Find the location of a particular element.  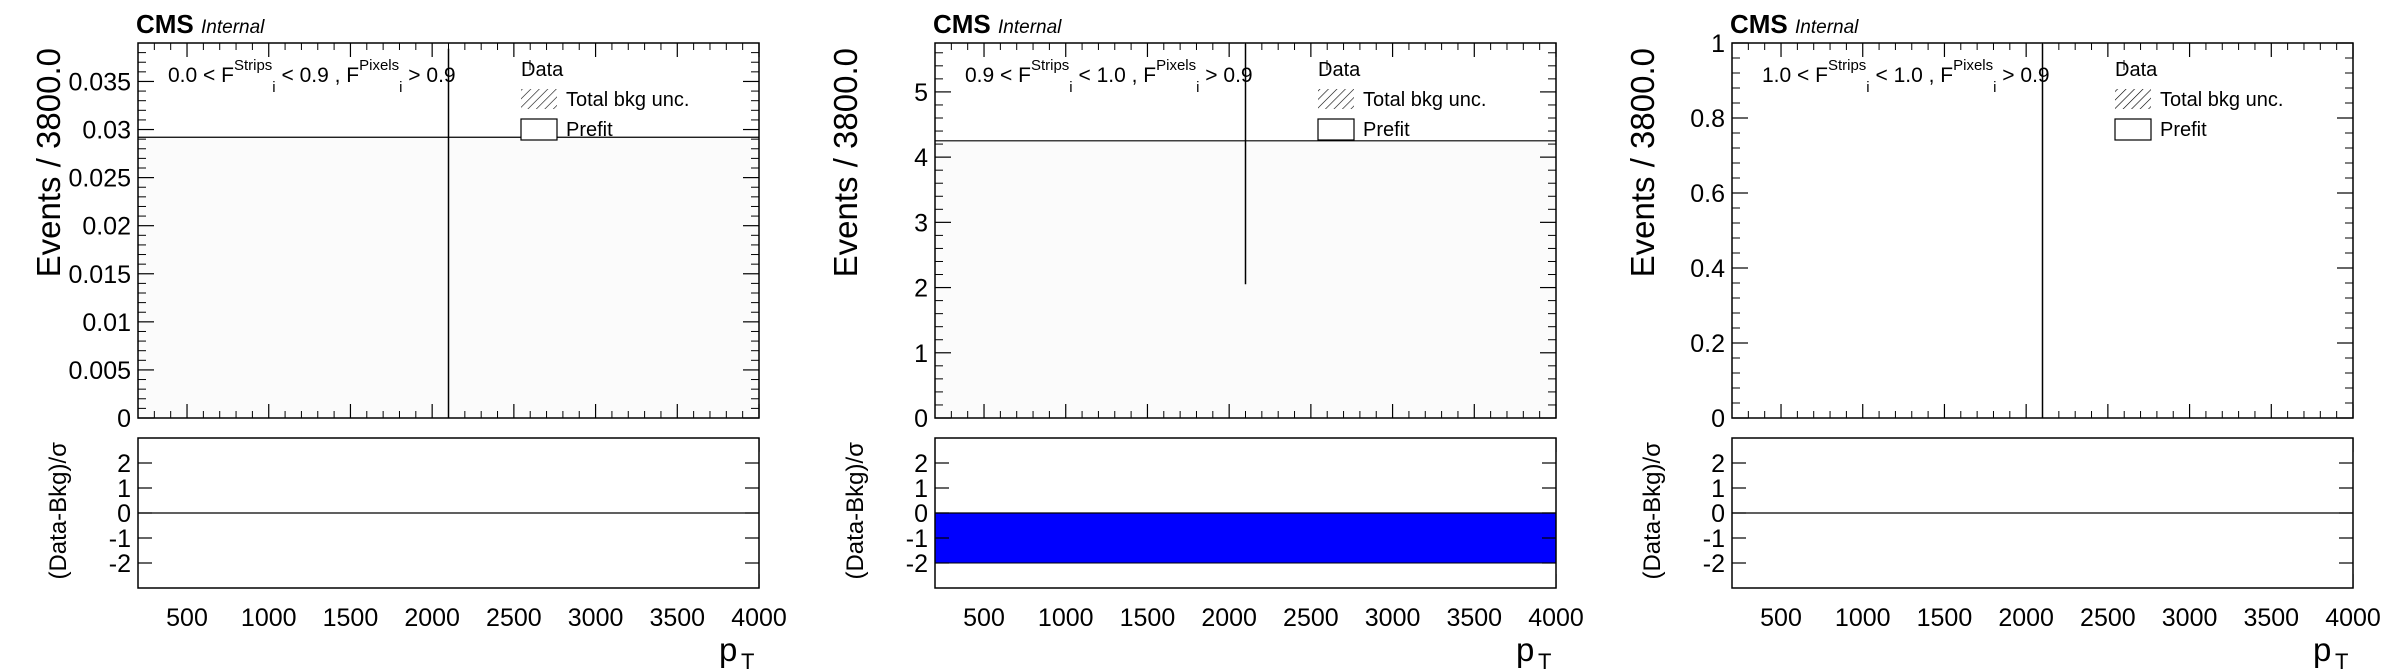

y-tick-label: 0.2 is located at coordinates (1707, 344).